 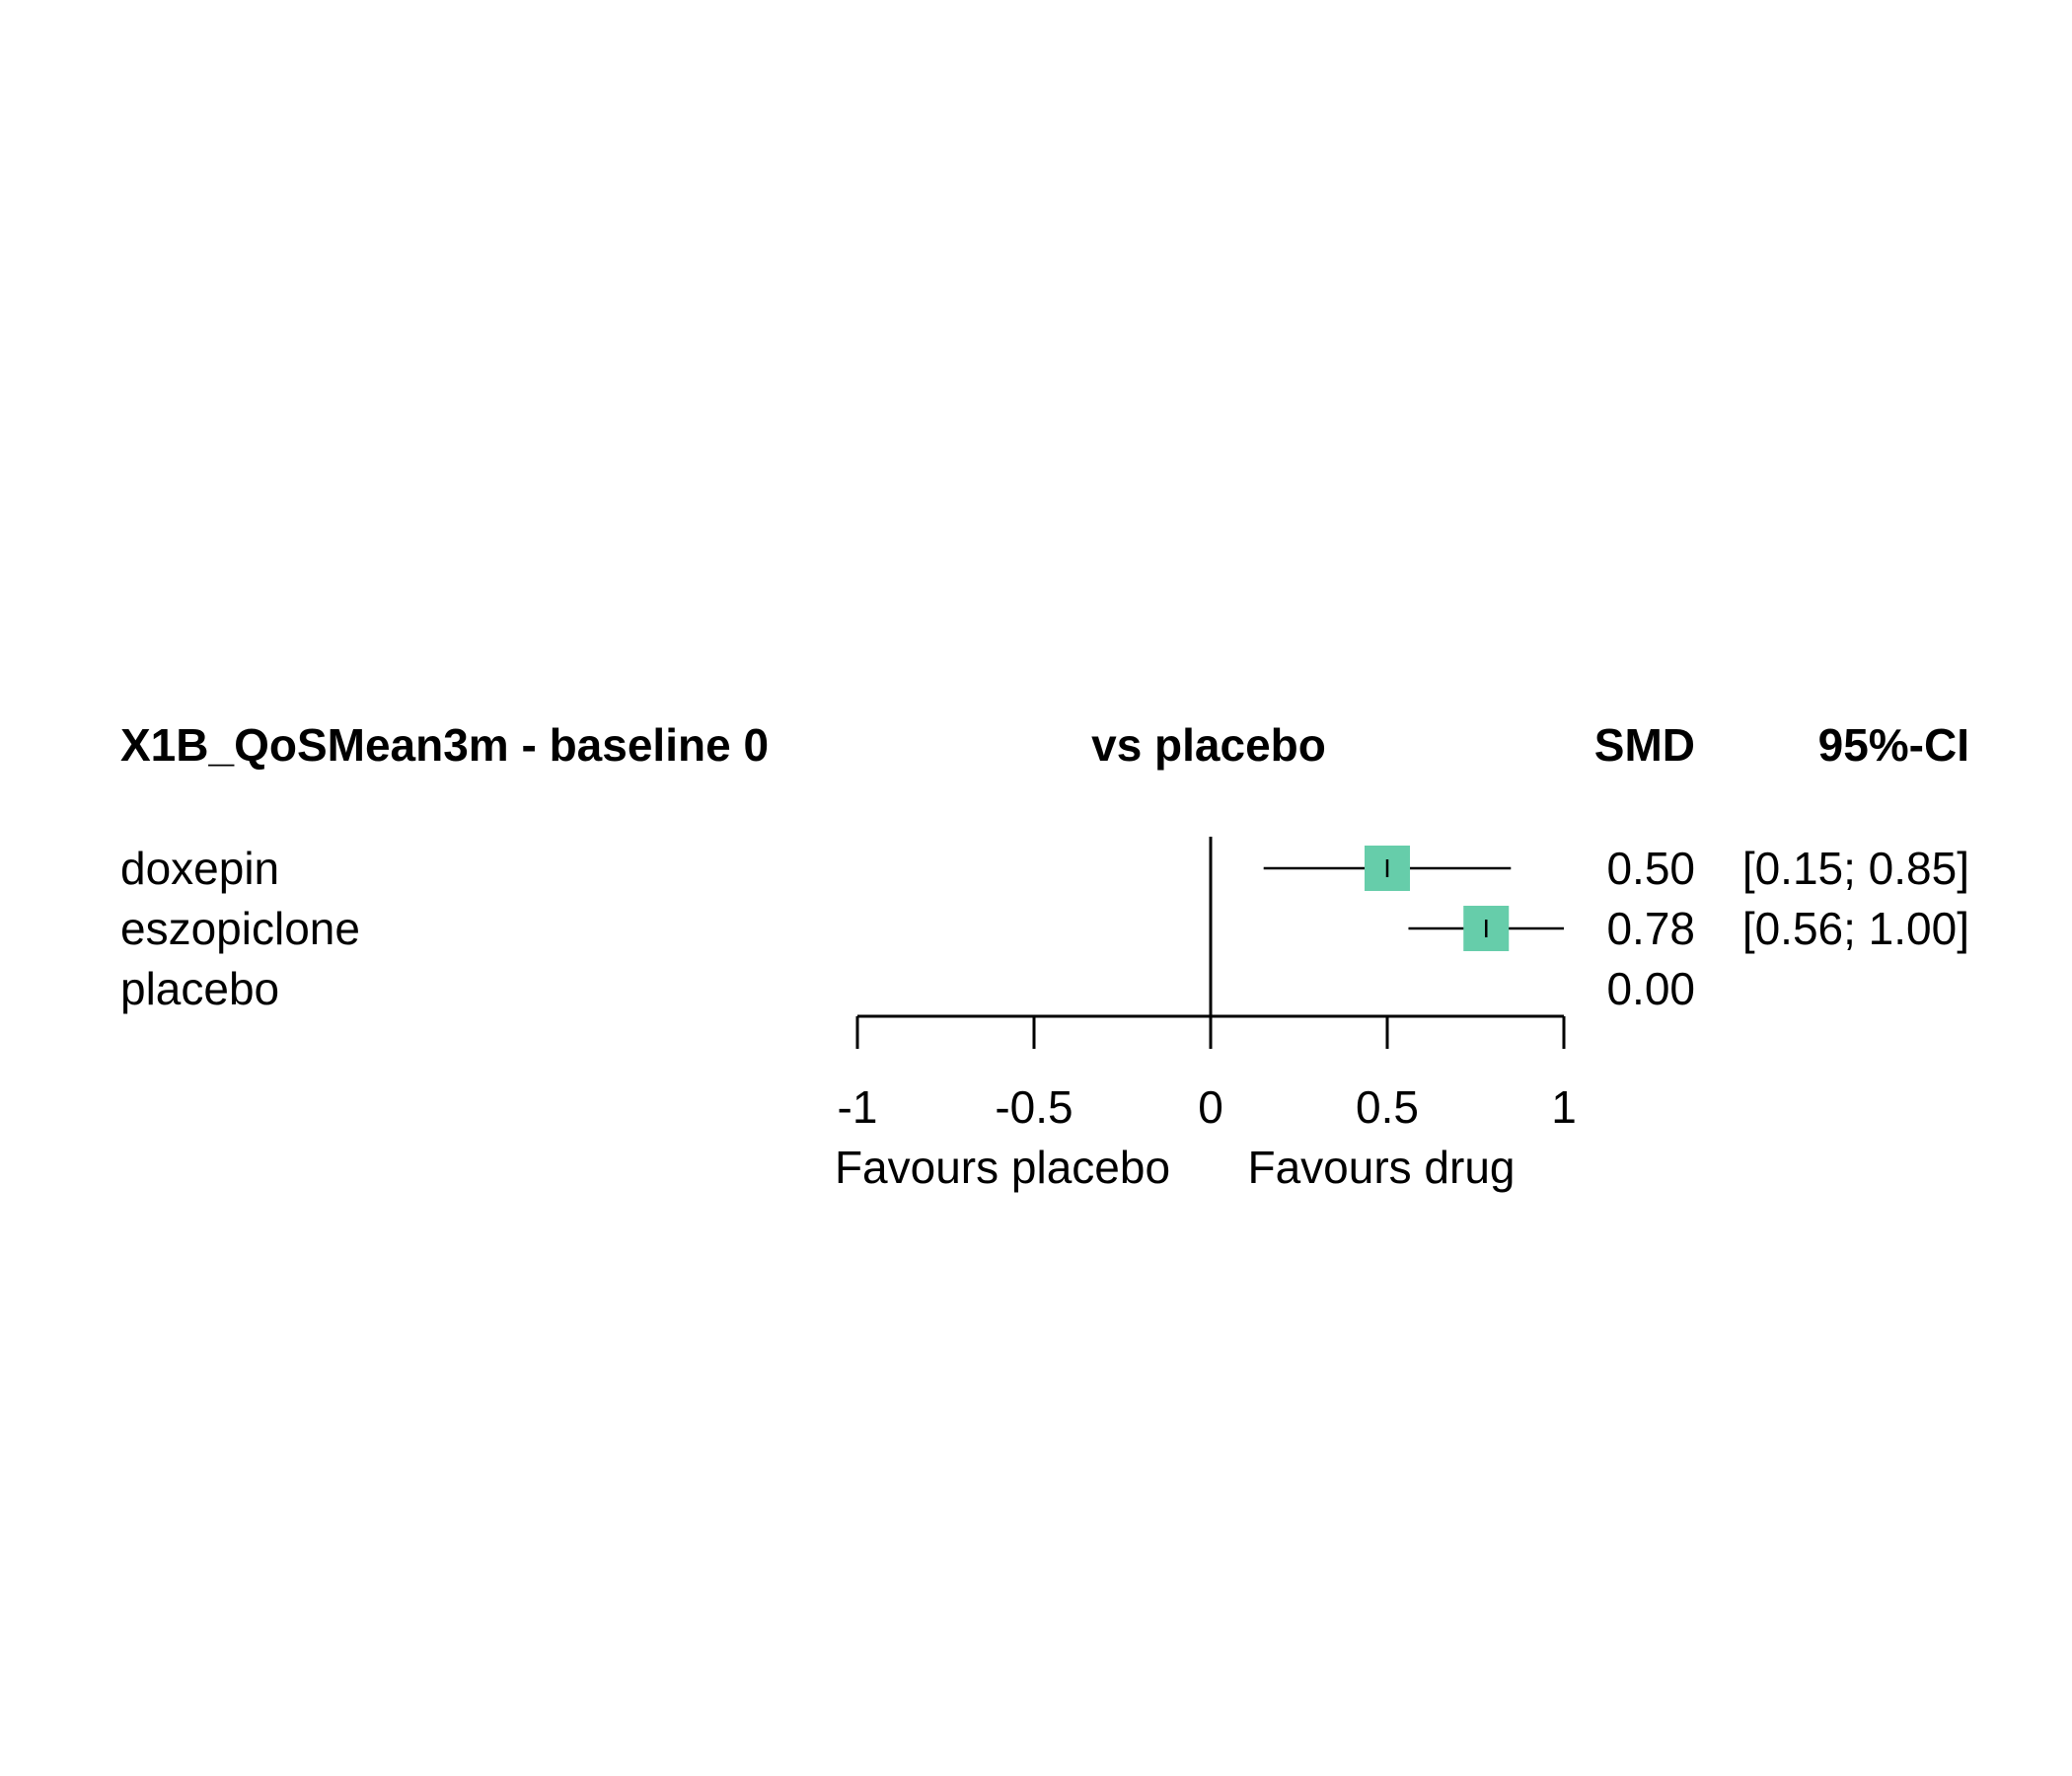 What do you see at coordinates (1855, 929) in the screenshot?
I see `ci-value: [0.56; 1.00]` at bounding box center [1855, 929].